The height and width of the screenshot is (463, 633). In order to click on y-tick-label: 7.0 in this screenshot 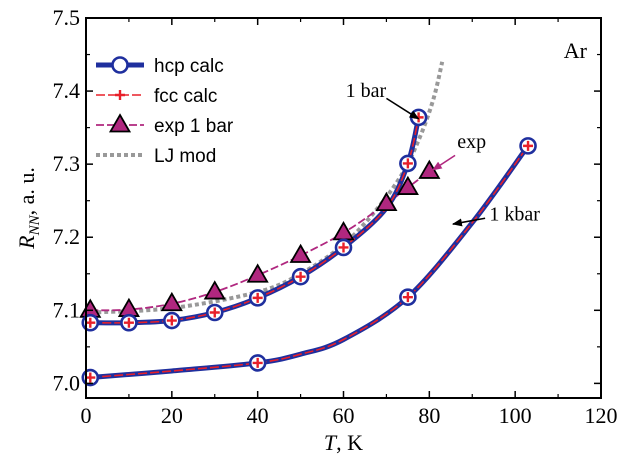, I will do `click(67, 382)`.